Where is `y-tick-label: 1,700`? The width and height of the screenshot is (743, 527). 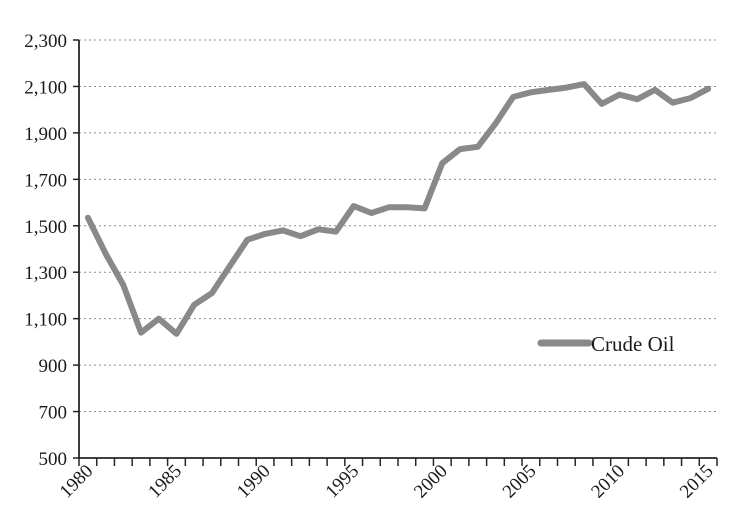 y-tick-label: 1,700 is located at coordinates (45, 180).